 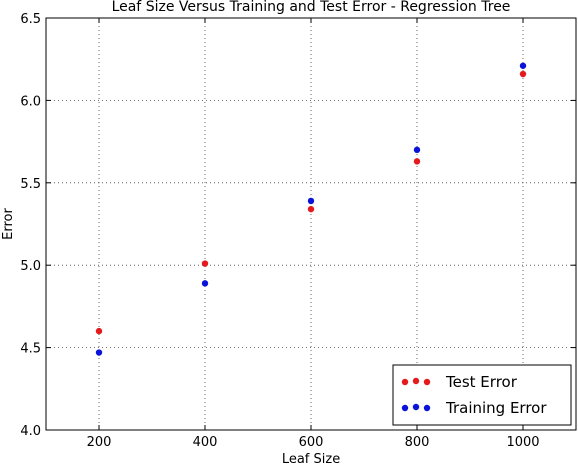 What do you see at coordinates (522, 442) in the screenshot?
I see `x-tick-label: 1000` at bounding box center [522, 442].